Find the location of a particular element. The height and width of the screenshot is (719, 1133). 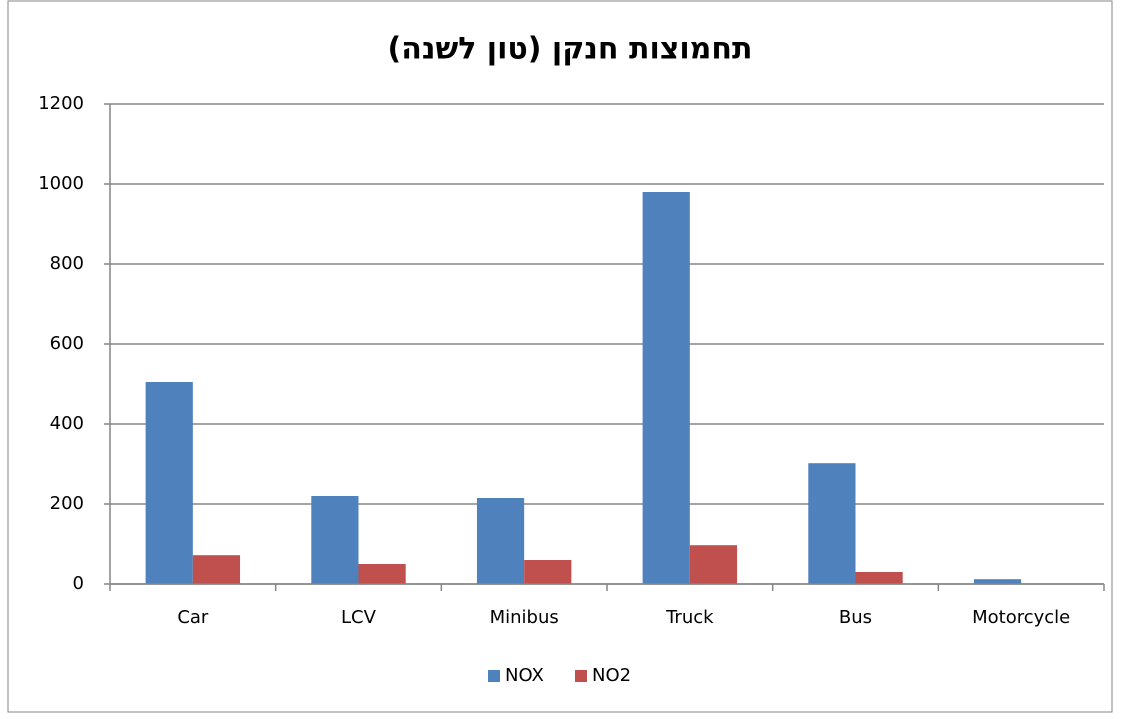

y-tick-label: 0 is located at coordinates (78, 583).